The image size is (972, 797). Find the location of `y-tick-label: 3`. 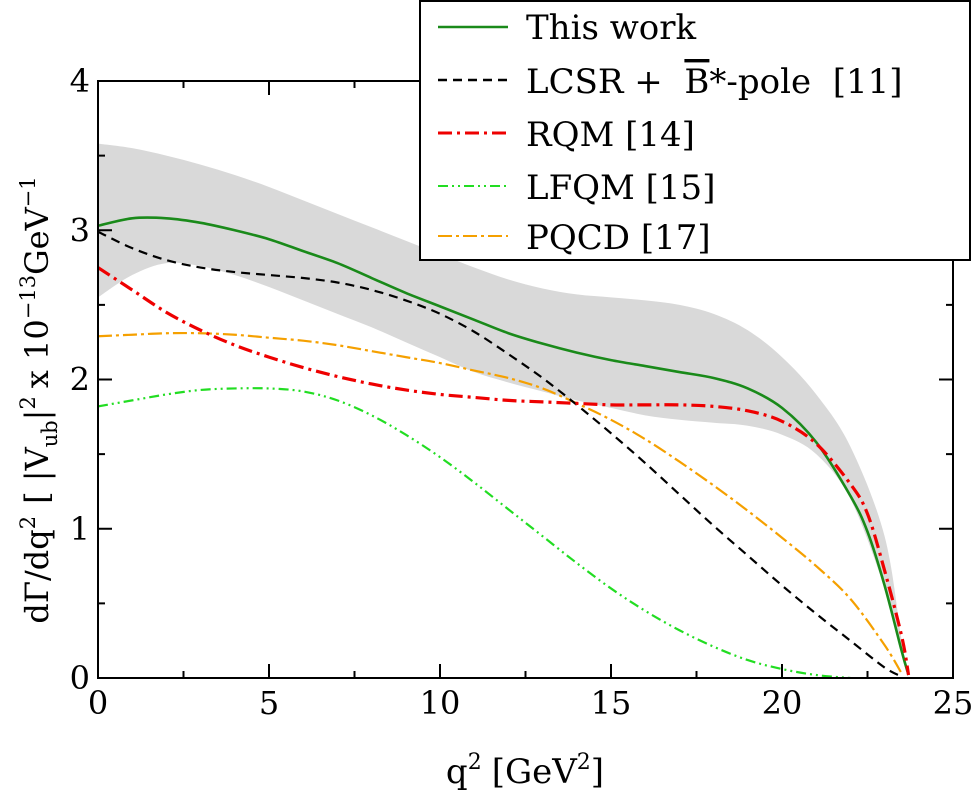

y-tick-label: 3 is located at coordinates (80, 230).